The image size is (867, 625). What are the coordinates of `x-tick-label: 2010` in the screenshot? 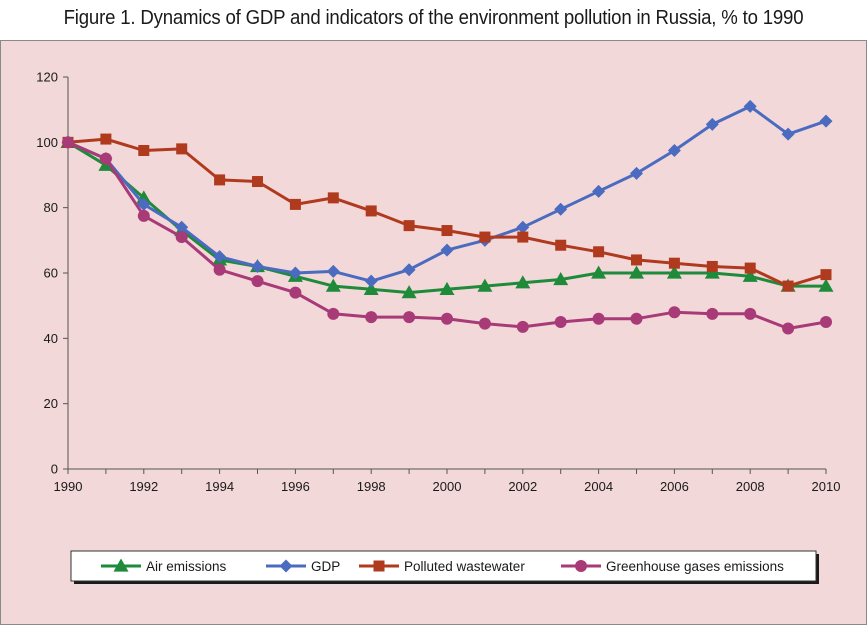 It's located at (826, 486).